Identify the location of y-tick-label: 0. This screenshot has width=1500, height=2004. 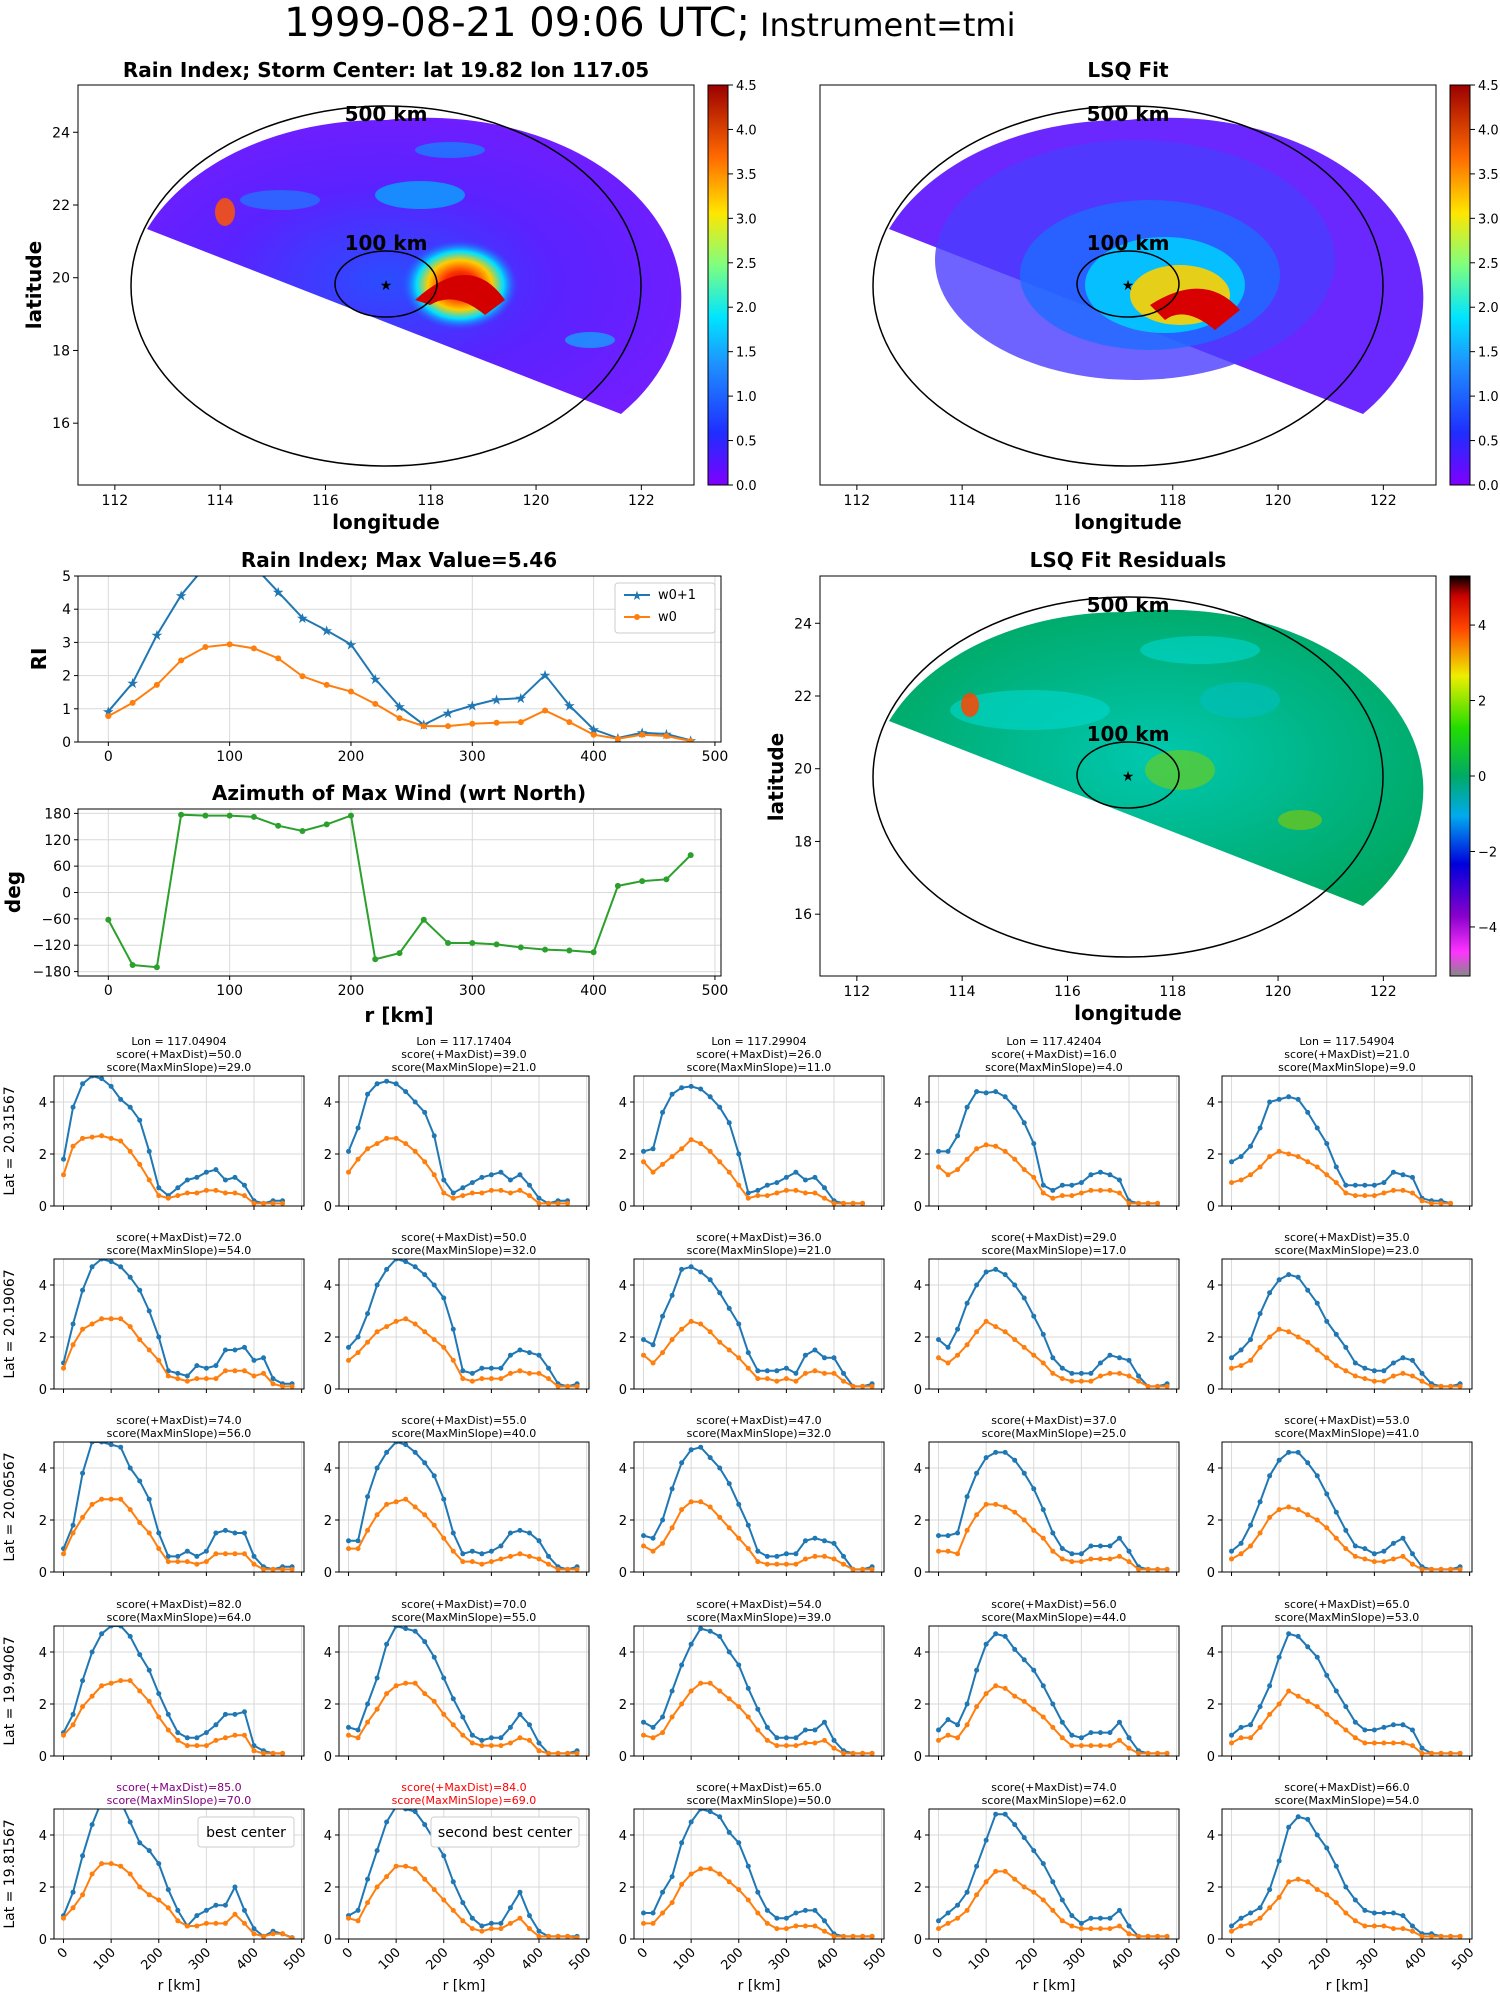
(918, 1390).